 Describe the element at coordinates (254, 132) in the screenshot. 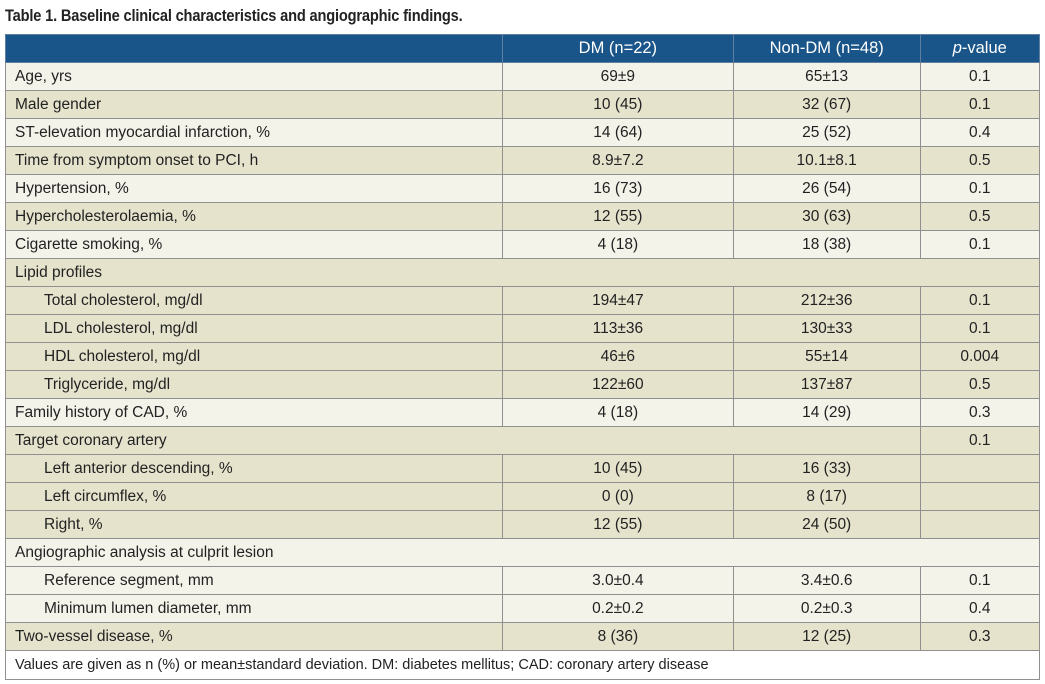

I see `row-label: ST-elevation myocardial infarction, %` at that location.